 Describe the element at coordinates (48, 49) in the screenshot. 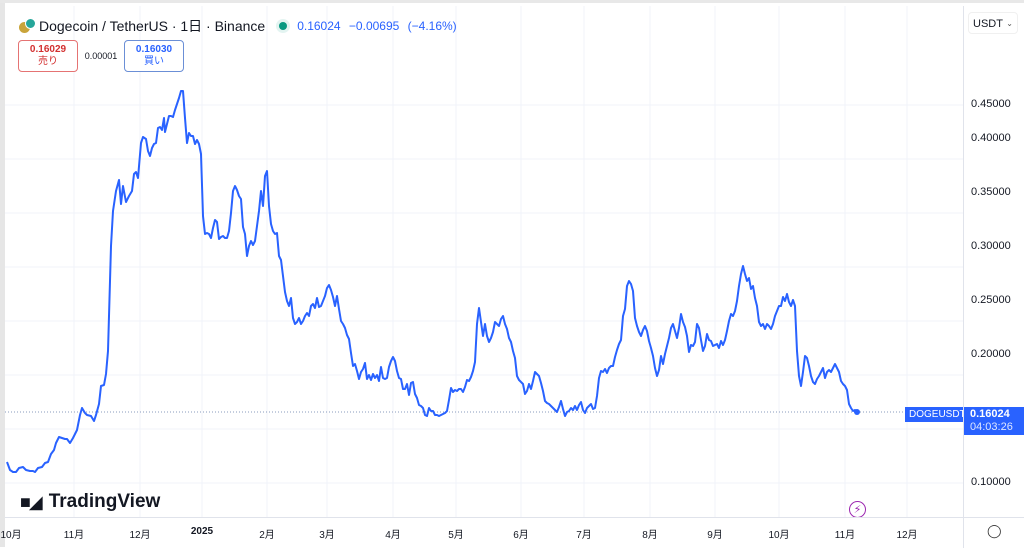

I see `sell-price: 0.16029` at that location.